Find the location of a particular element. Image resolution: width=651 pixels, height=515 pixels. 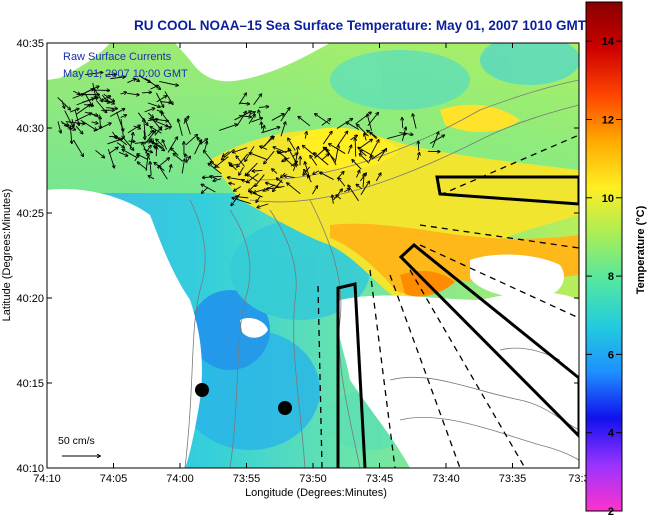

y-axis-label: Latitude (Degrees:Minutes) is located at coordinates (7, 255).